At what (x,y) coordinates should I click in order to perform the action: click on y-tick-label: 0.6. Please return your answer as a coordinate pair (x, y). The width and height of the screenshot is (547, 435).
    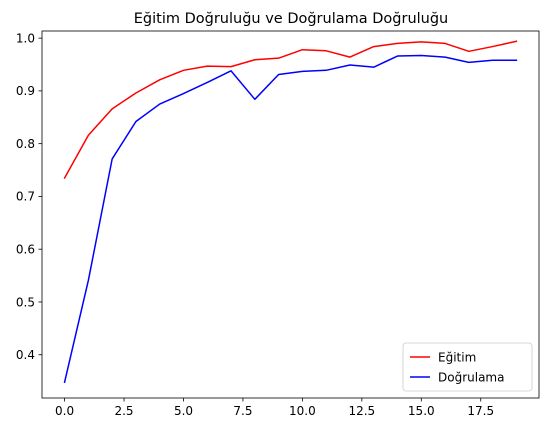
    Looking at the image, I should click on (25, 249).